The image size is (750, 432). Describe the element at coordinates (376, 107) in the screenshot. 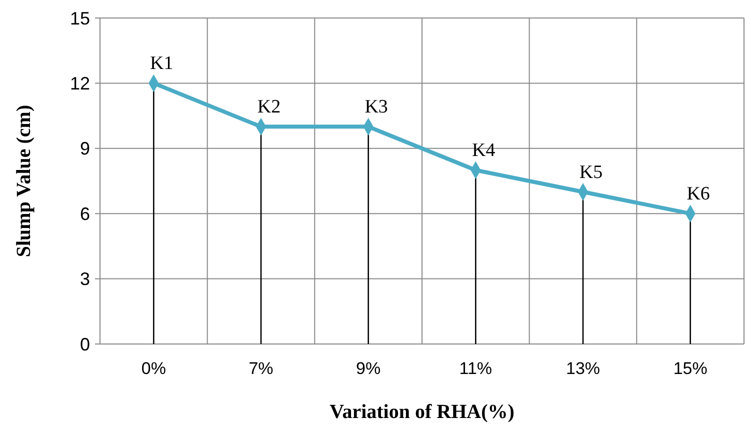

I see `annotation: K3` at that location.